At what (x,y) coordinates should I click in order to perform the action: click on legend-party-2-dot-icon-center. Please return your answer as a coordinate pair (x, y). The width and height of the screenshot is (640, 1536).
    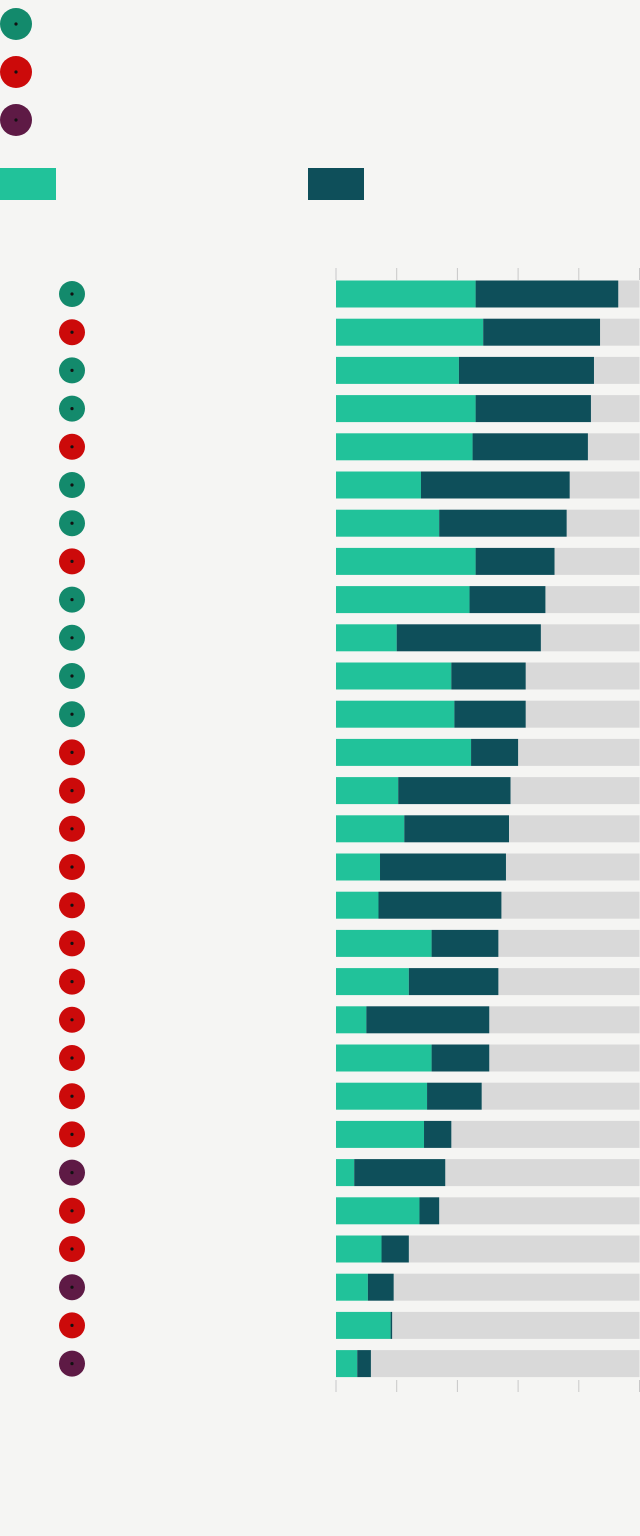
    Looking at the image, I should click on (16, 72).